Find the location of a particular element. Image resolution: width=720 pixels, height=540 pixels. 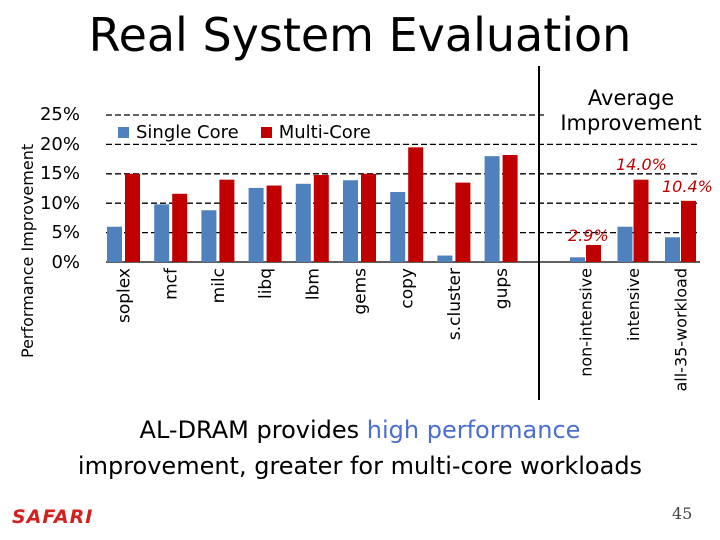

x-tick-label: all-35-workload is located at coordinates (681, 330).